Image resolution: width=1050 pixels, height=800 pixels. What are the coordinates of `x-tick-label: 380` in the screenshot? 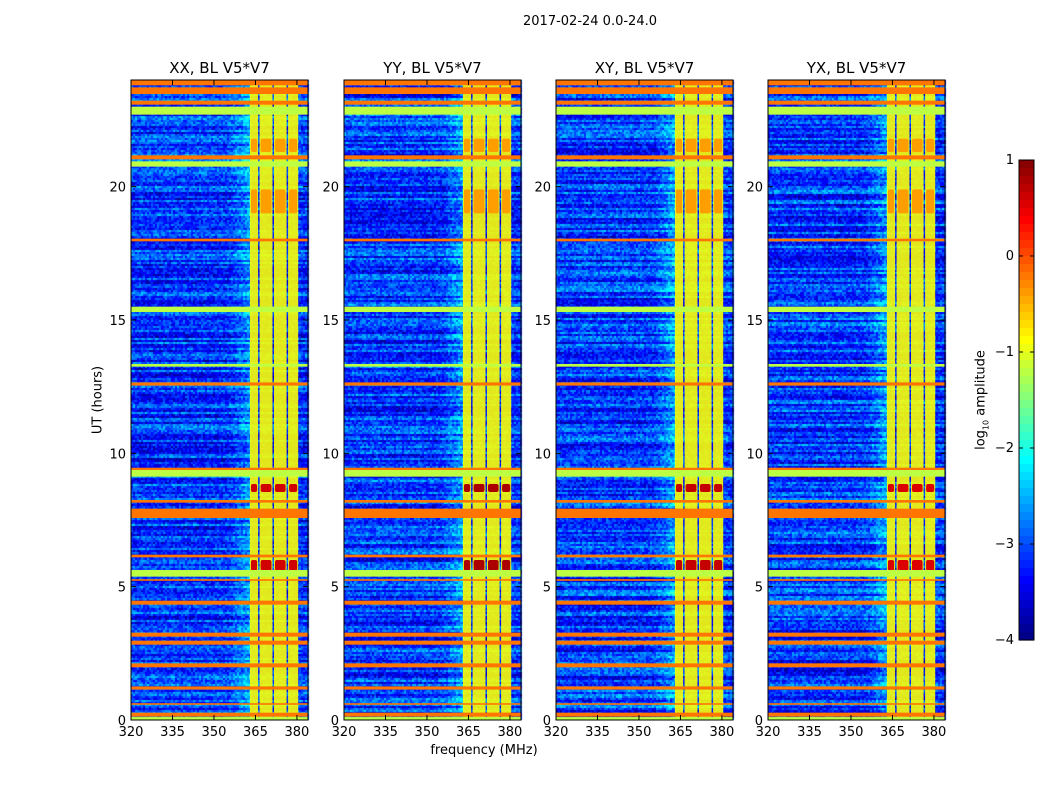 It's located at (722, 732).